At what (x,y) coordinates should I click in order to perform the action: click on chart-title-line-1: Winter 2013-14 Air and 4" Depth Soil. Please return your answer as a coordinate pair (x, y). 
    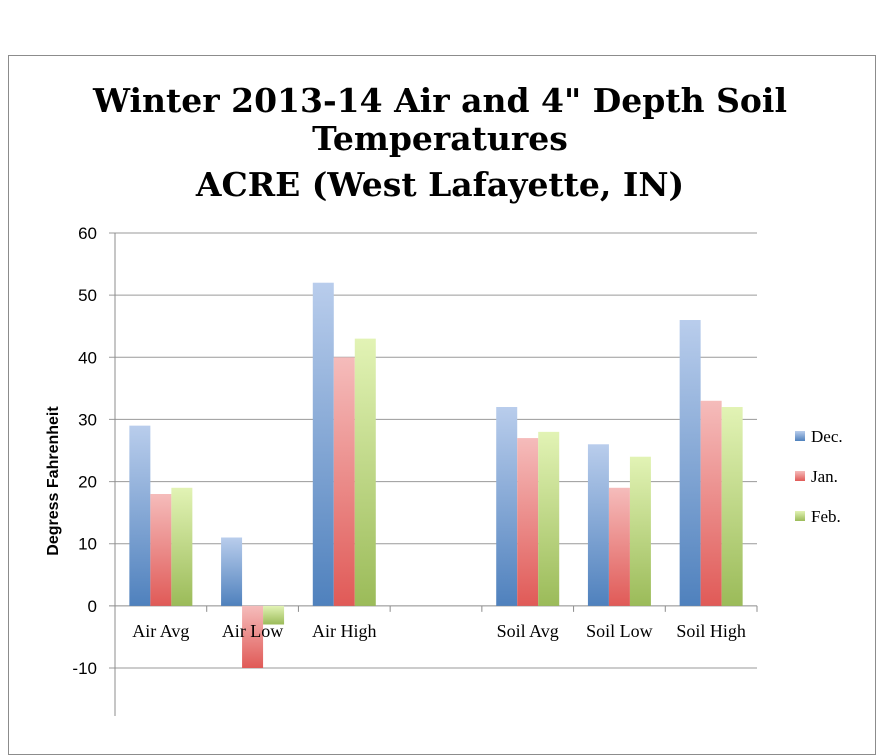
    Looking at the image, I should click on (439, 100).